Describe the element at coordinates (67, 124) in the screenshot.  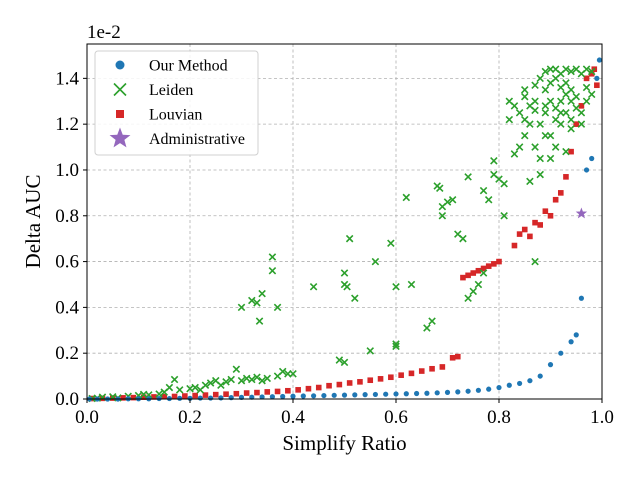
I see `y-tick-label: 1.2` at that location.